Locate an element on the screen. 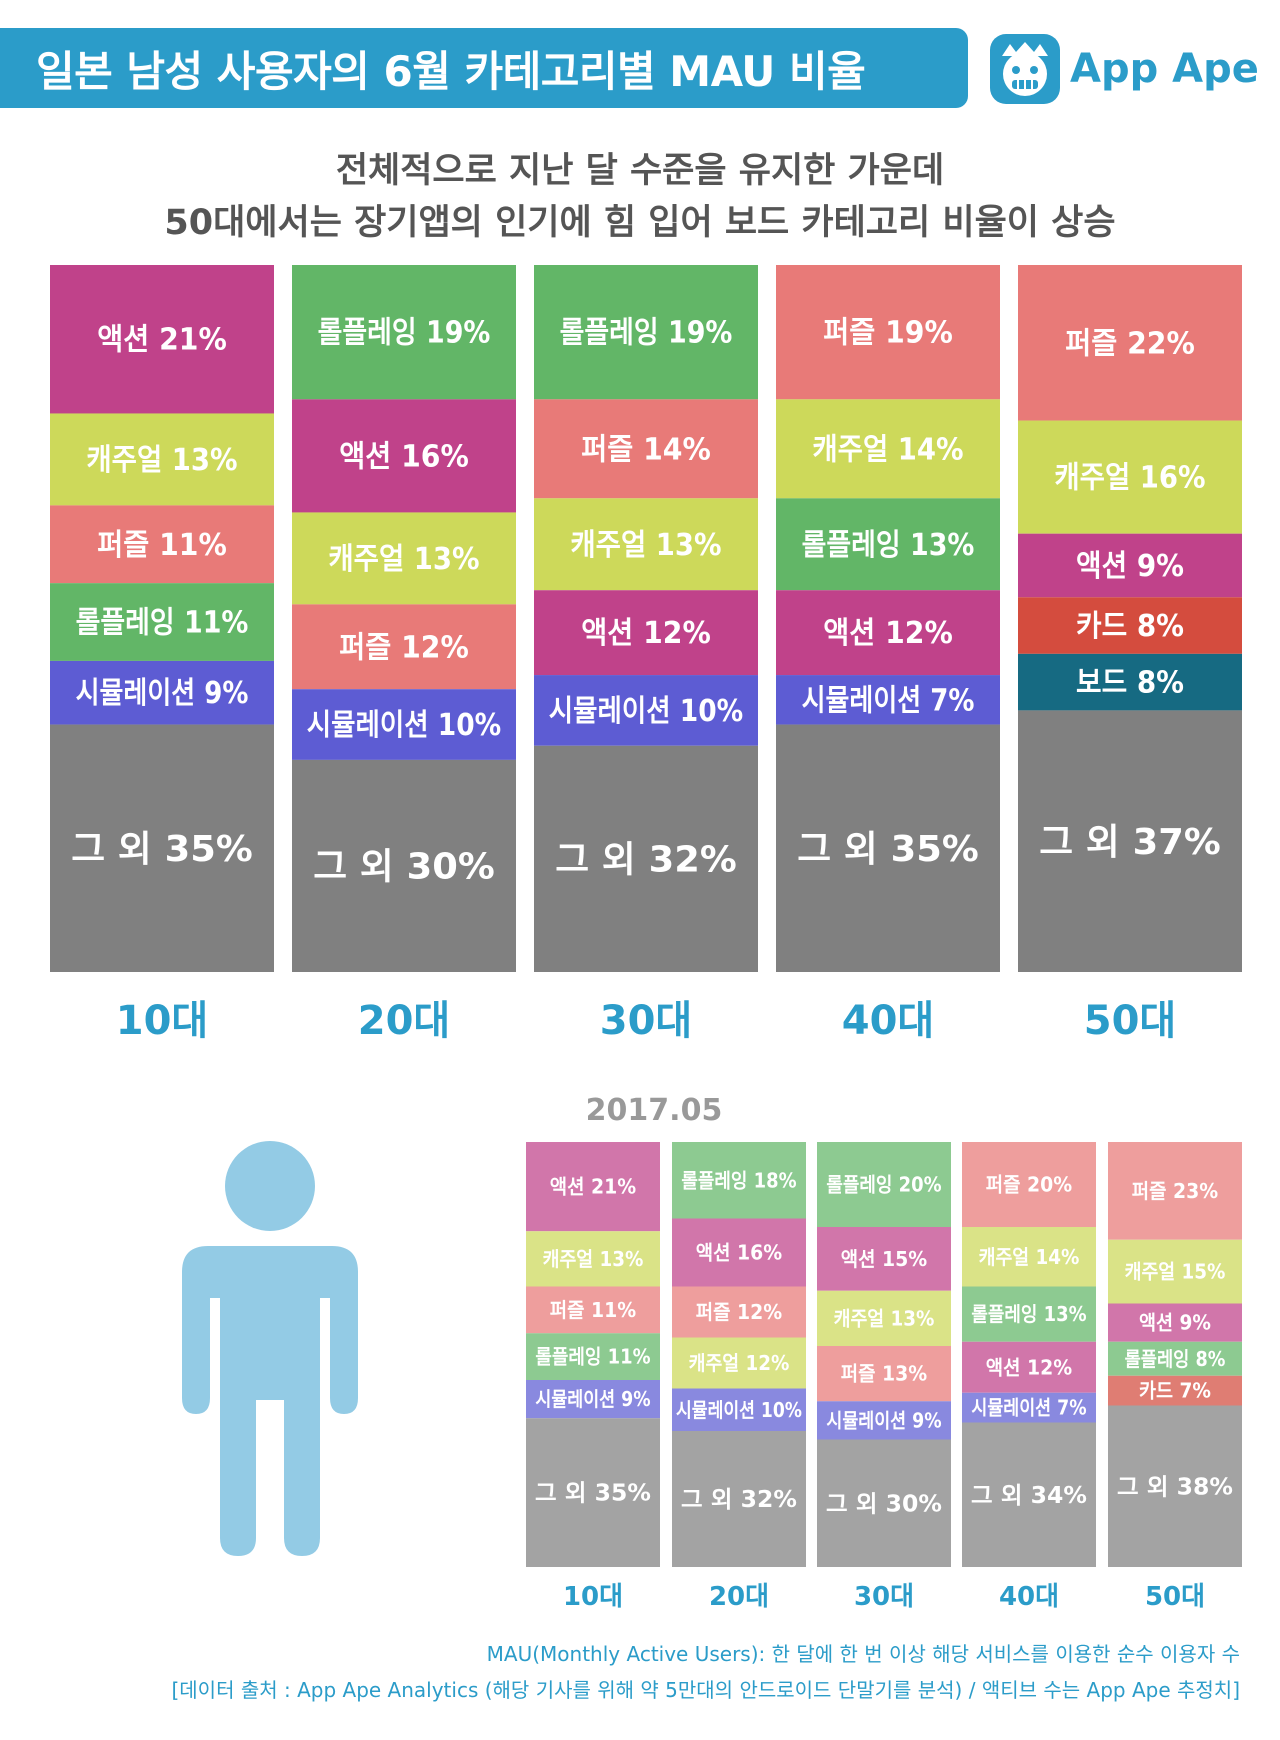 This screenshot has height=1740, width=1280. subtitle-line-1: 전체적으로 지난 달 수준을 유지한 가운데 is located at coordinates (640, 171).